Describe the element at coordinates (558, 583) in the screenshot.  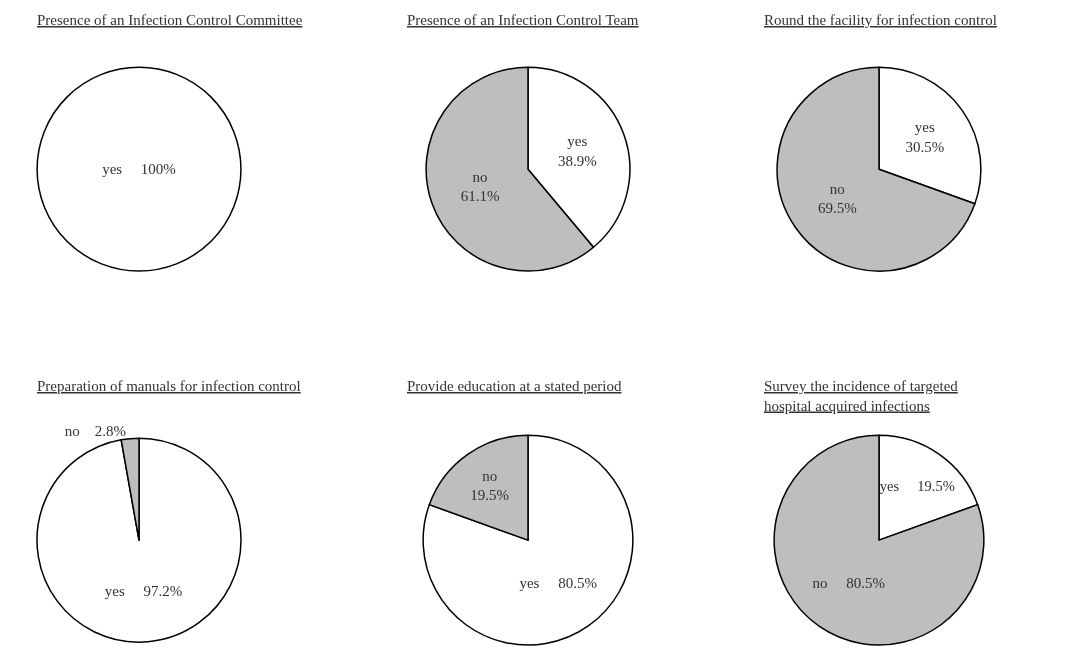
I see `slice-label: yes 80.5%` at that location.